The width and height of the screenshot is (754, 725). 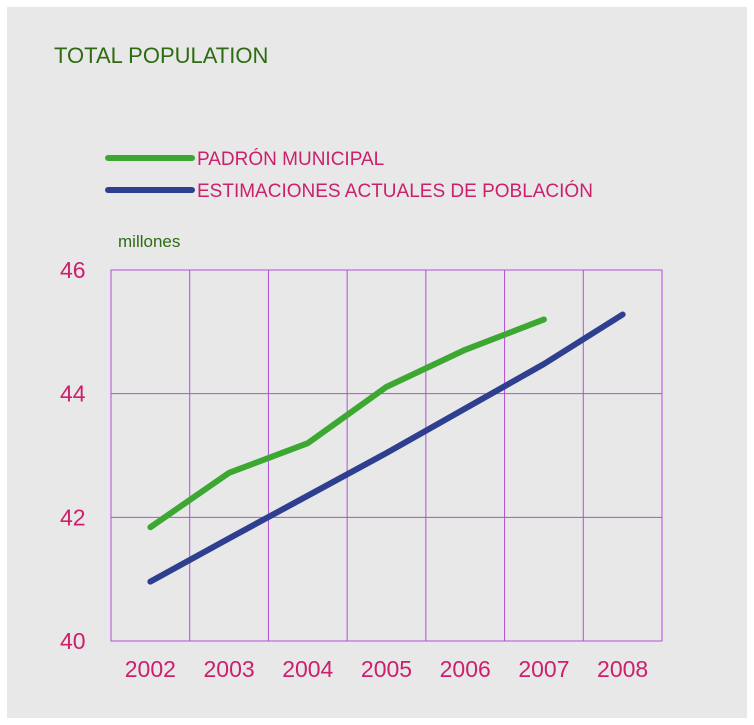 I want to click on y-tick-label: 40, so click(x=73, y=641).